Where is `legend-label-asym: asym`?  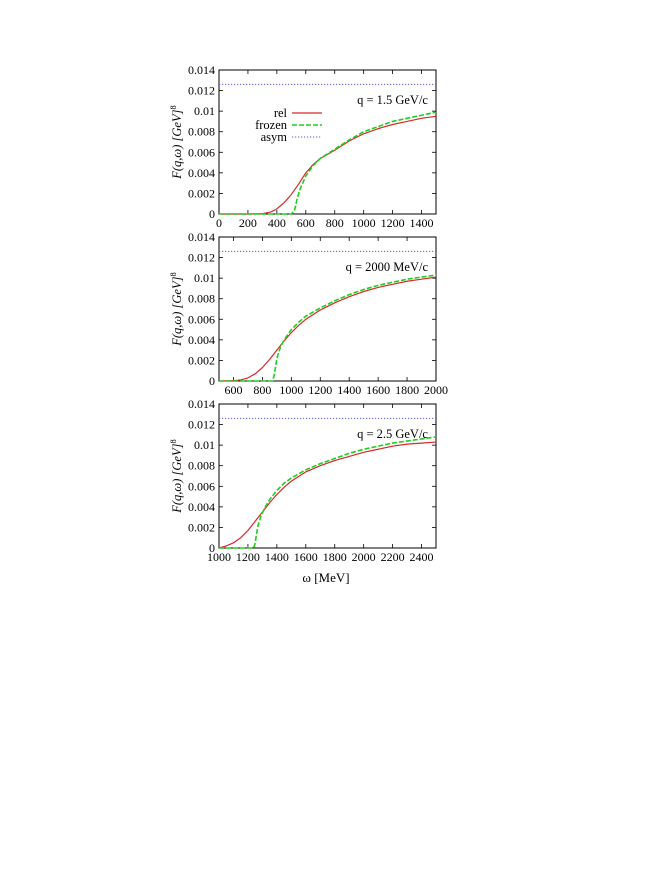 legend-label-asym: asym is located at coordinates (274, 137).